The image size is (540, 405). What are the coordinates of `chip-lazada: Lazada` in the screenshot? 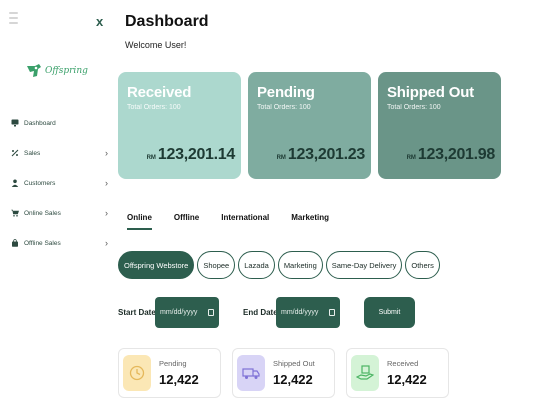 It's located at (256, 265).